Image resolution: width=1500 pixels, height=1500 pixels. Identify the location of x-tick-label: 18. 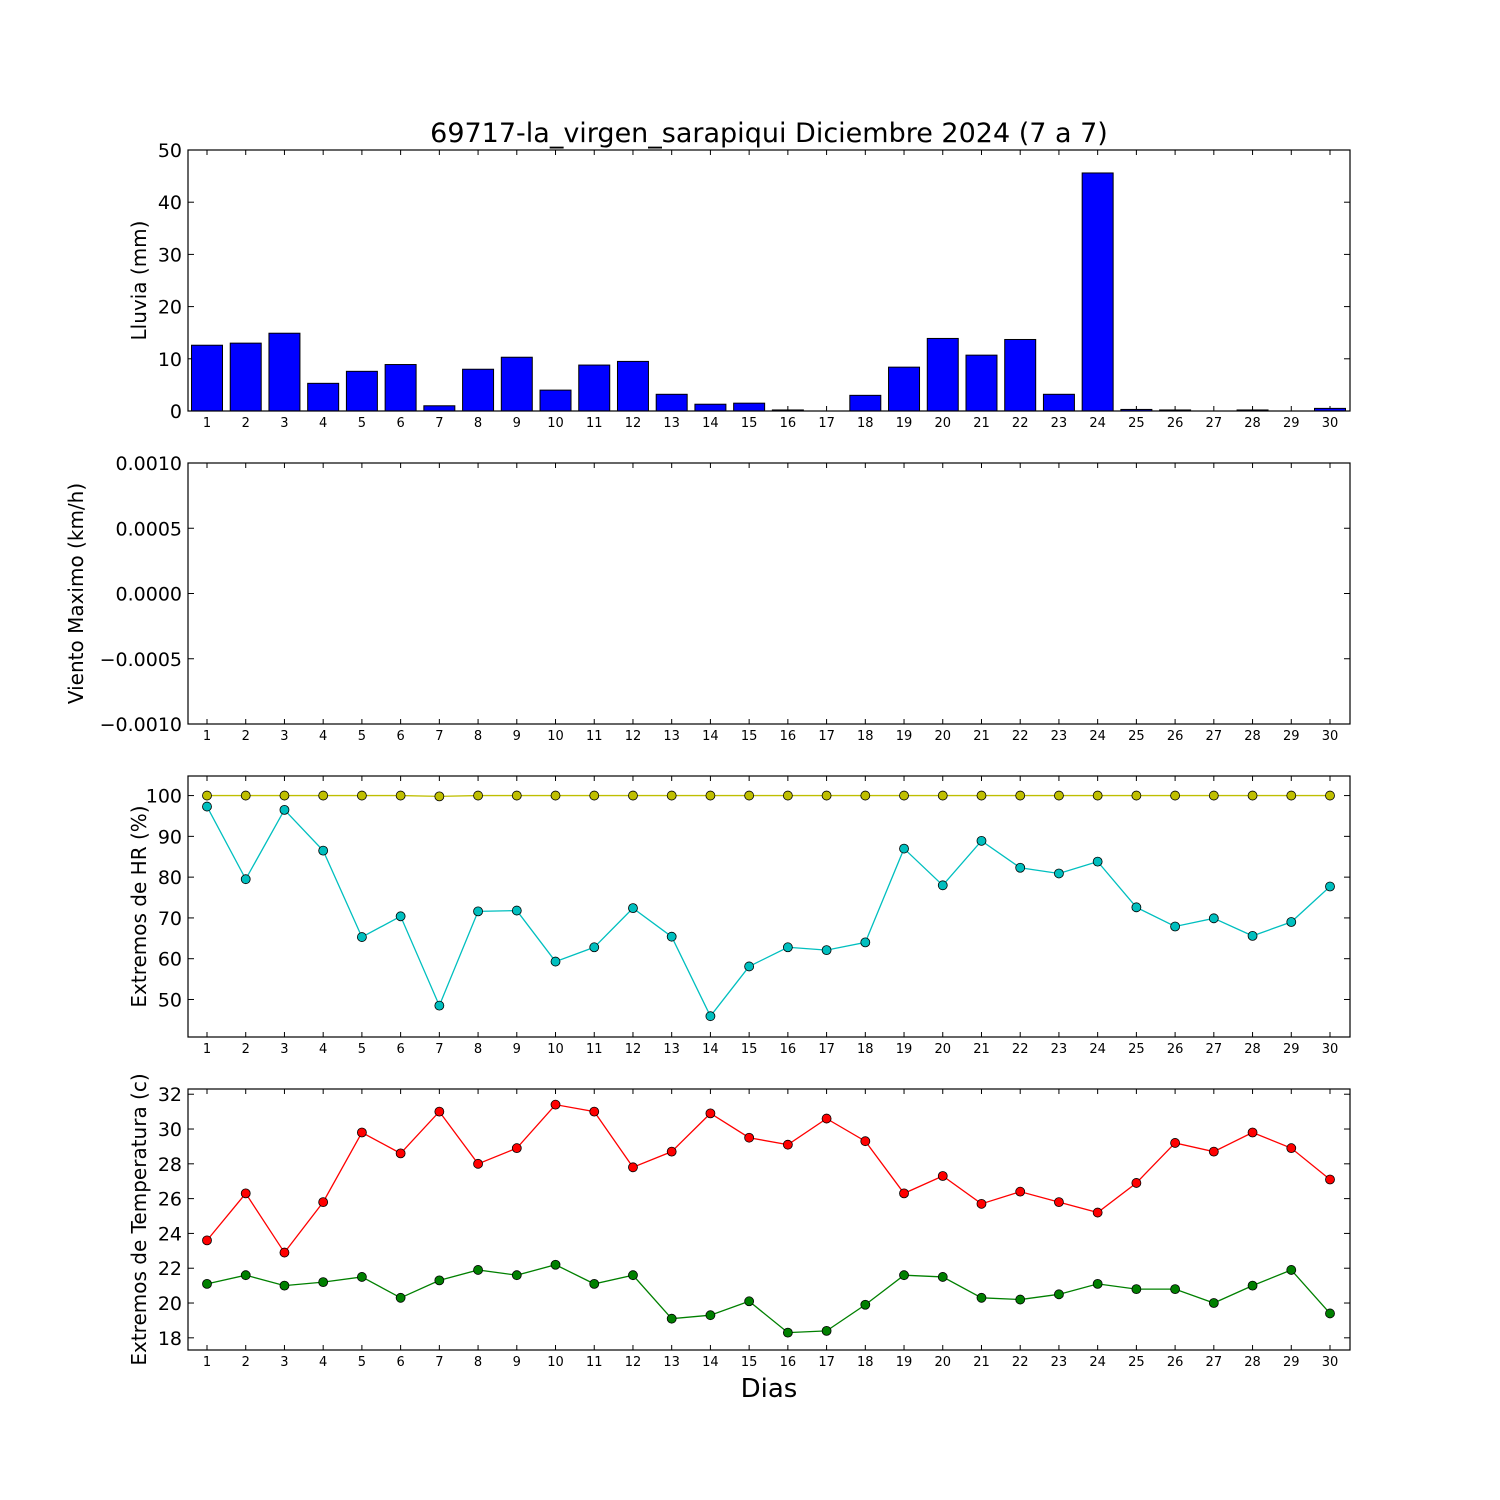
(865, 736).